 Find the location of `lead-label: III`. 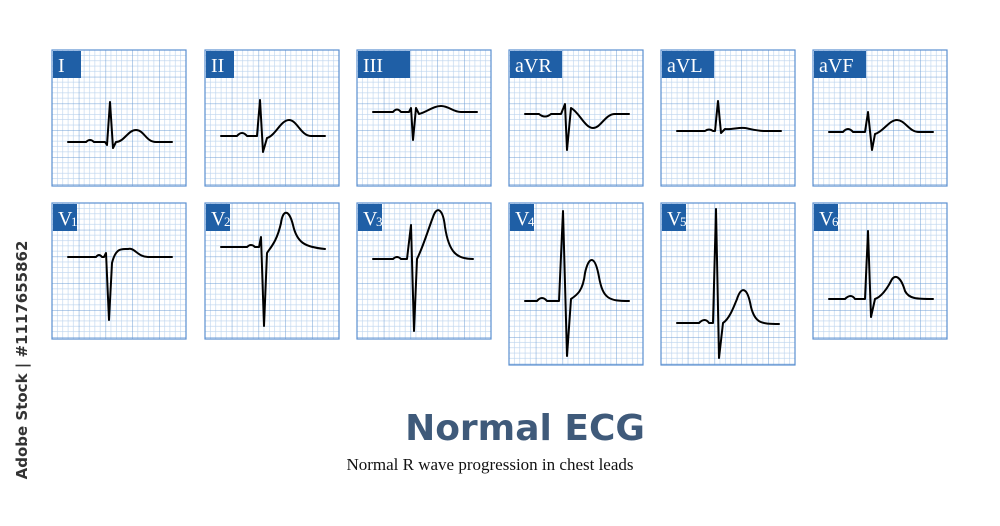

lead-label: III is located at coordinates (373, 66).